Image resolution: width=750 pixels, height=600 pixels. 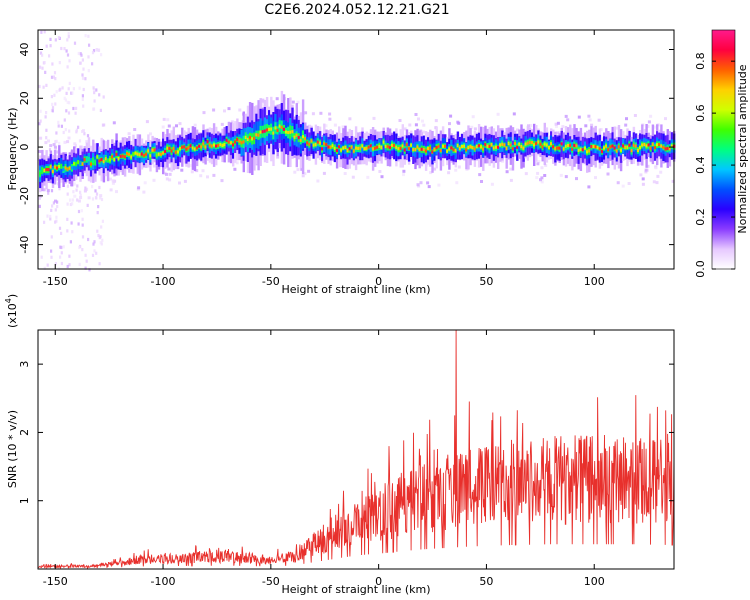 What do you see at coordinates (12, 449) in the screenshot?
I see `snr-y-label: SNR (10 * v/v)` at bounding box center [12, 449].